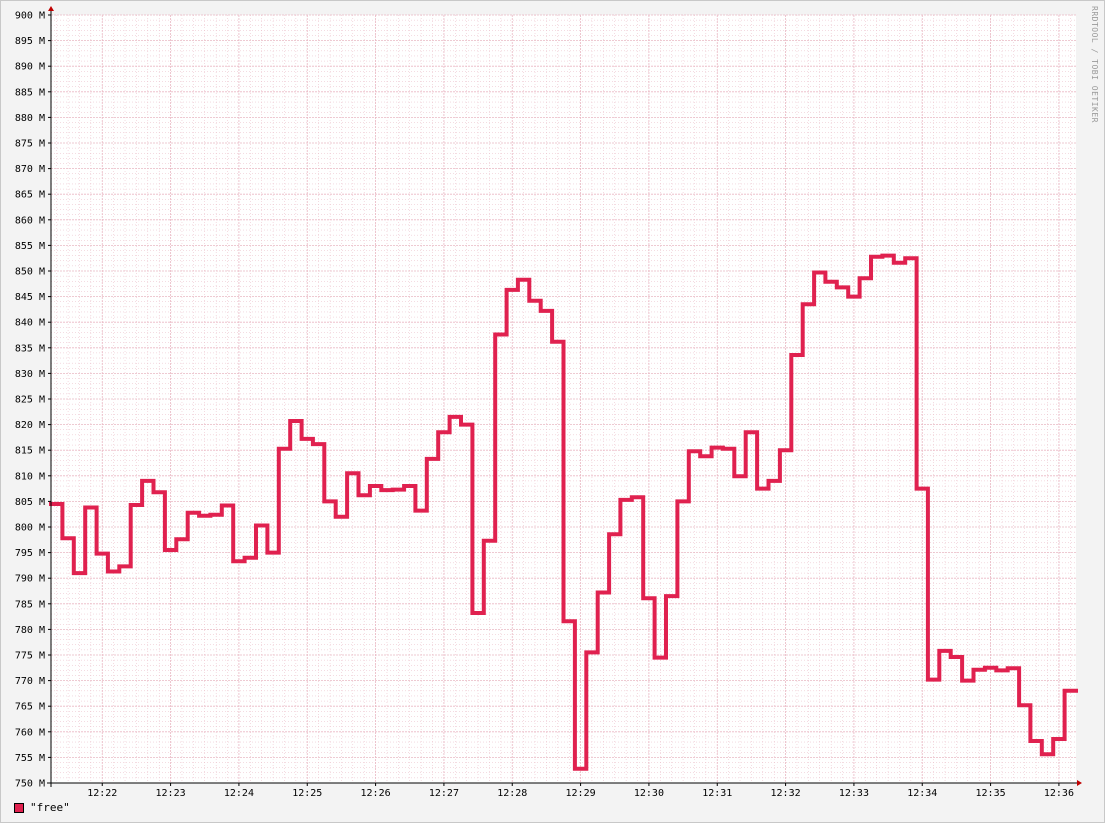 The image size is (1105, 823). What do you see at coordinates (1094, 64) in the screenshot?
I see `watermark: RRDTOOL / TOBI OETIKER` at bounding box center [1094, 64].